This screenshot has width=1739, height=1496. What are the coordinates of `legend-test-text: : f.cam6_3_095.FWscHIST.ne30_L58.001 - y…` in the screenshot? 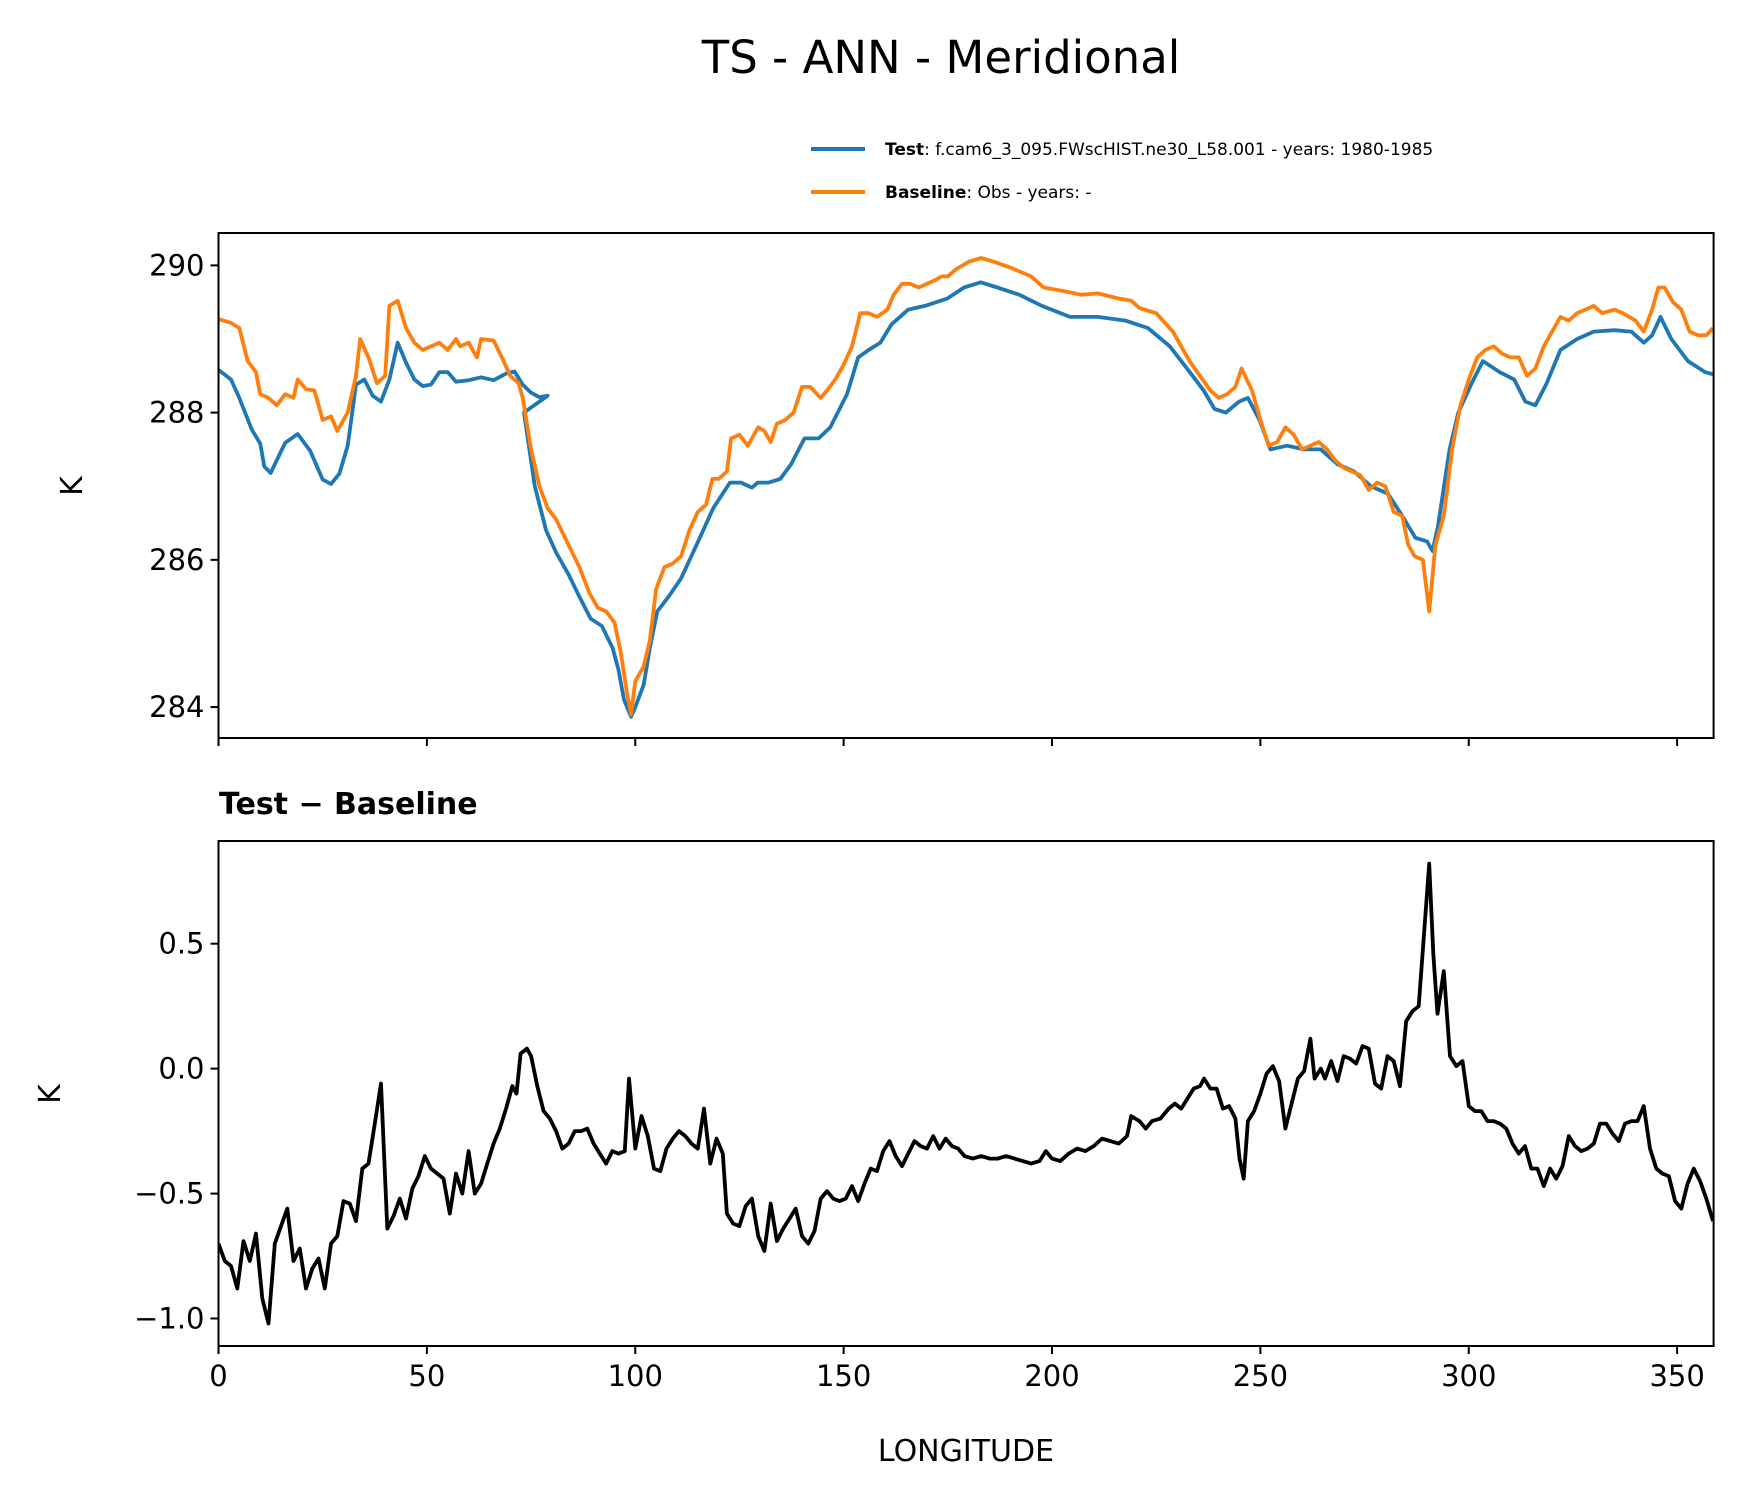 It's located at (1178, 150).